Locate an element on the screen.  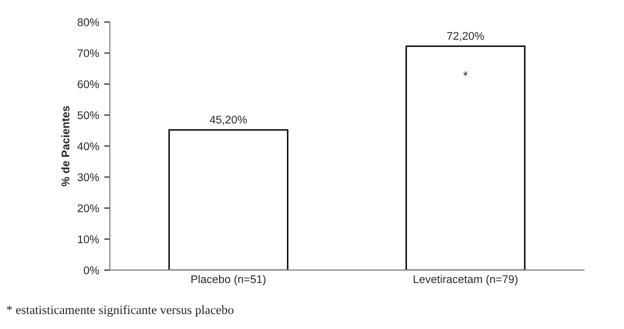
y-tick-label: 60% is located at coordinates (89, 84).